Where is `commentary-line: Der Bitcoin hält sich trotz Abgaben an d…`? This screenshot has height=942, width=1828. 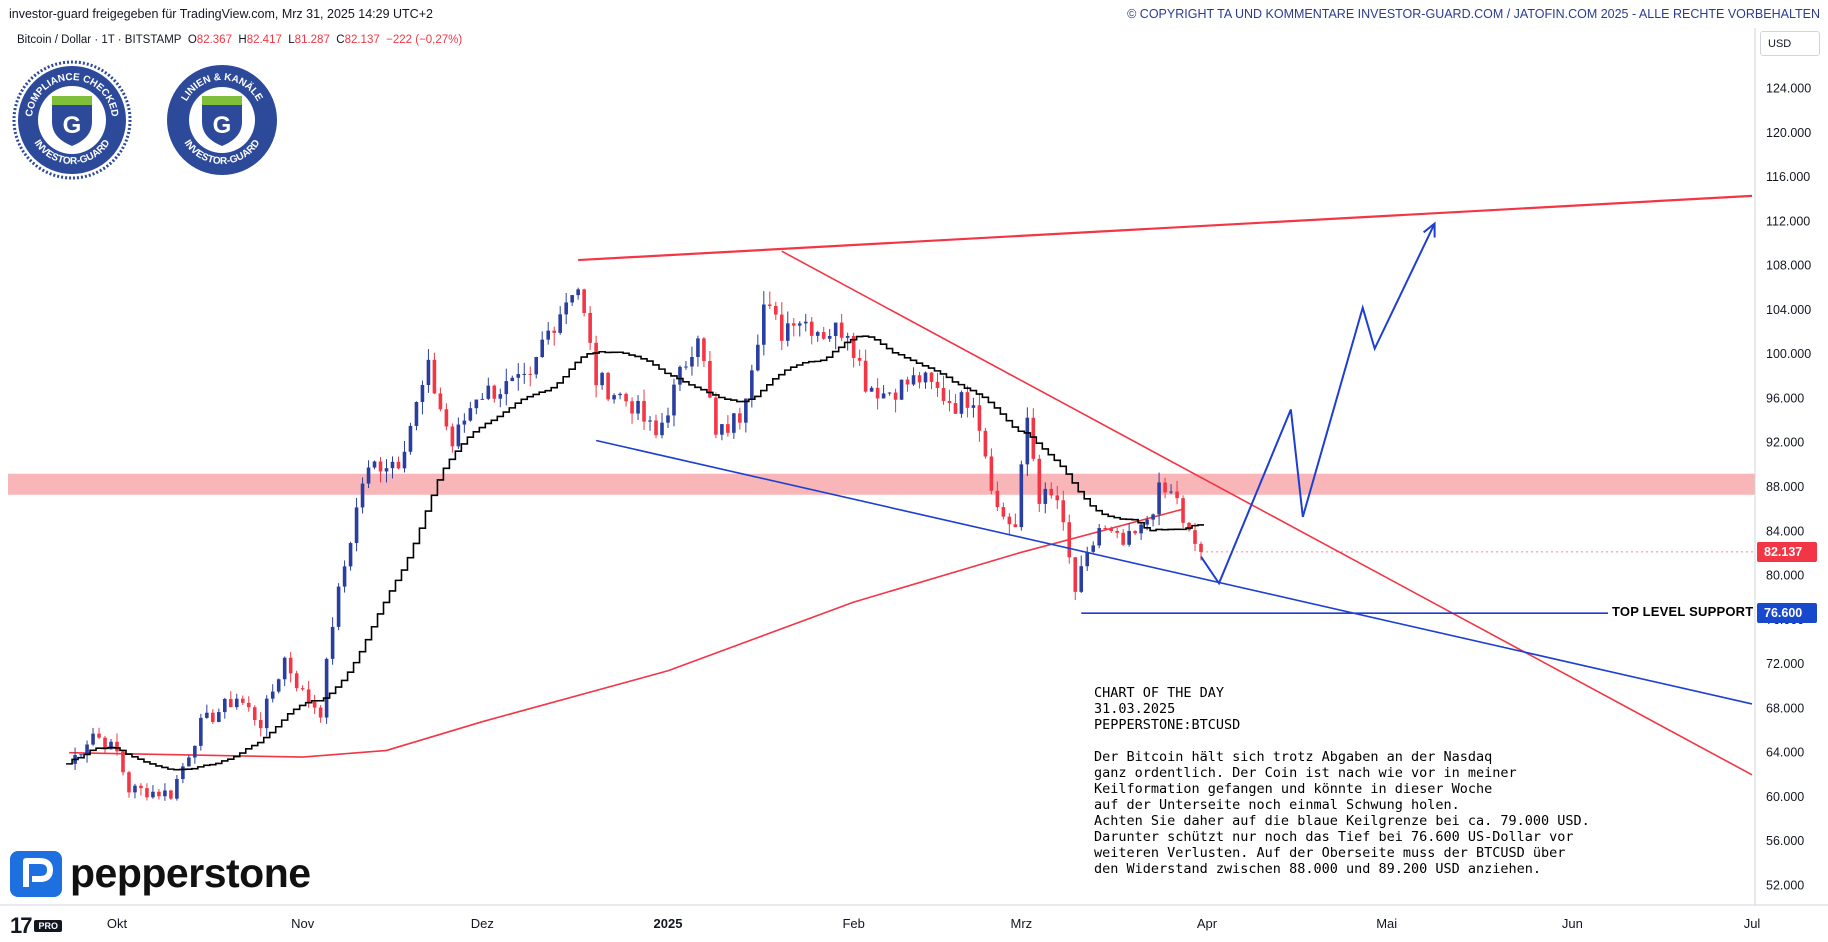 commentary-line: Der Bitcoin hält sich trotz Abgaben an d… is located at coordinates (1293, 757).